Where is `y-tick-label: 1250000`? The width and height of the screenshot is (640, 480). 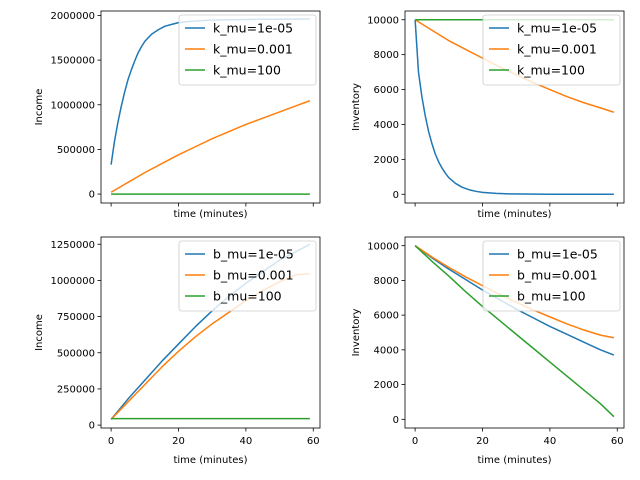 y-tick-label: 1250000 is located at coordinates (72, 245).